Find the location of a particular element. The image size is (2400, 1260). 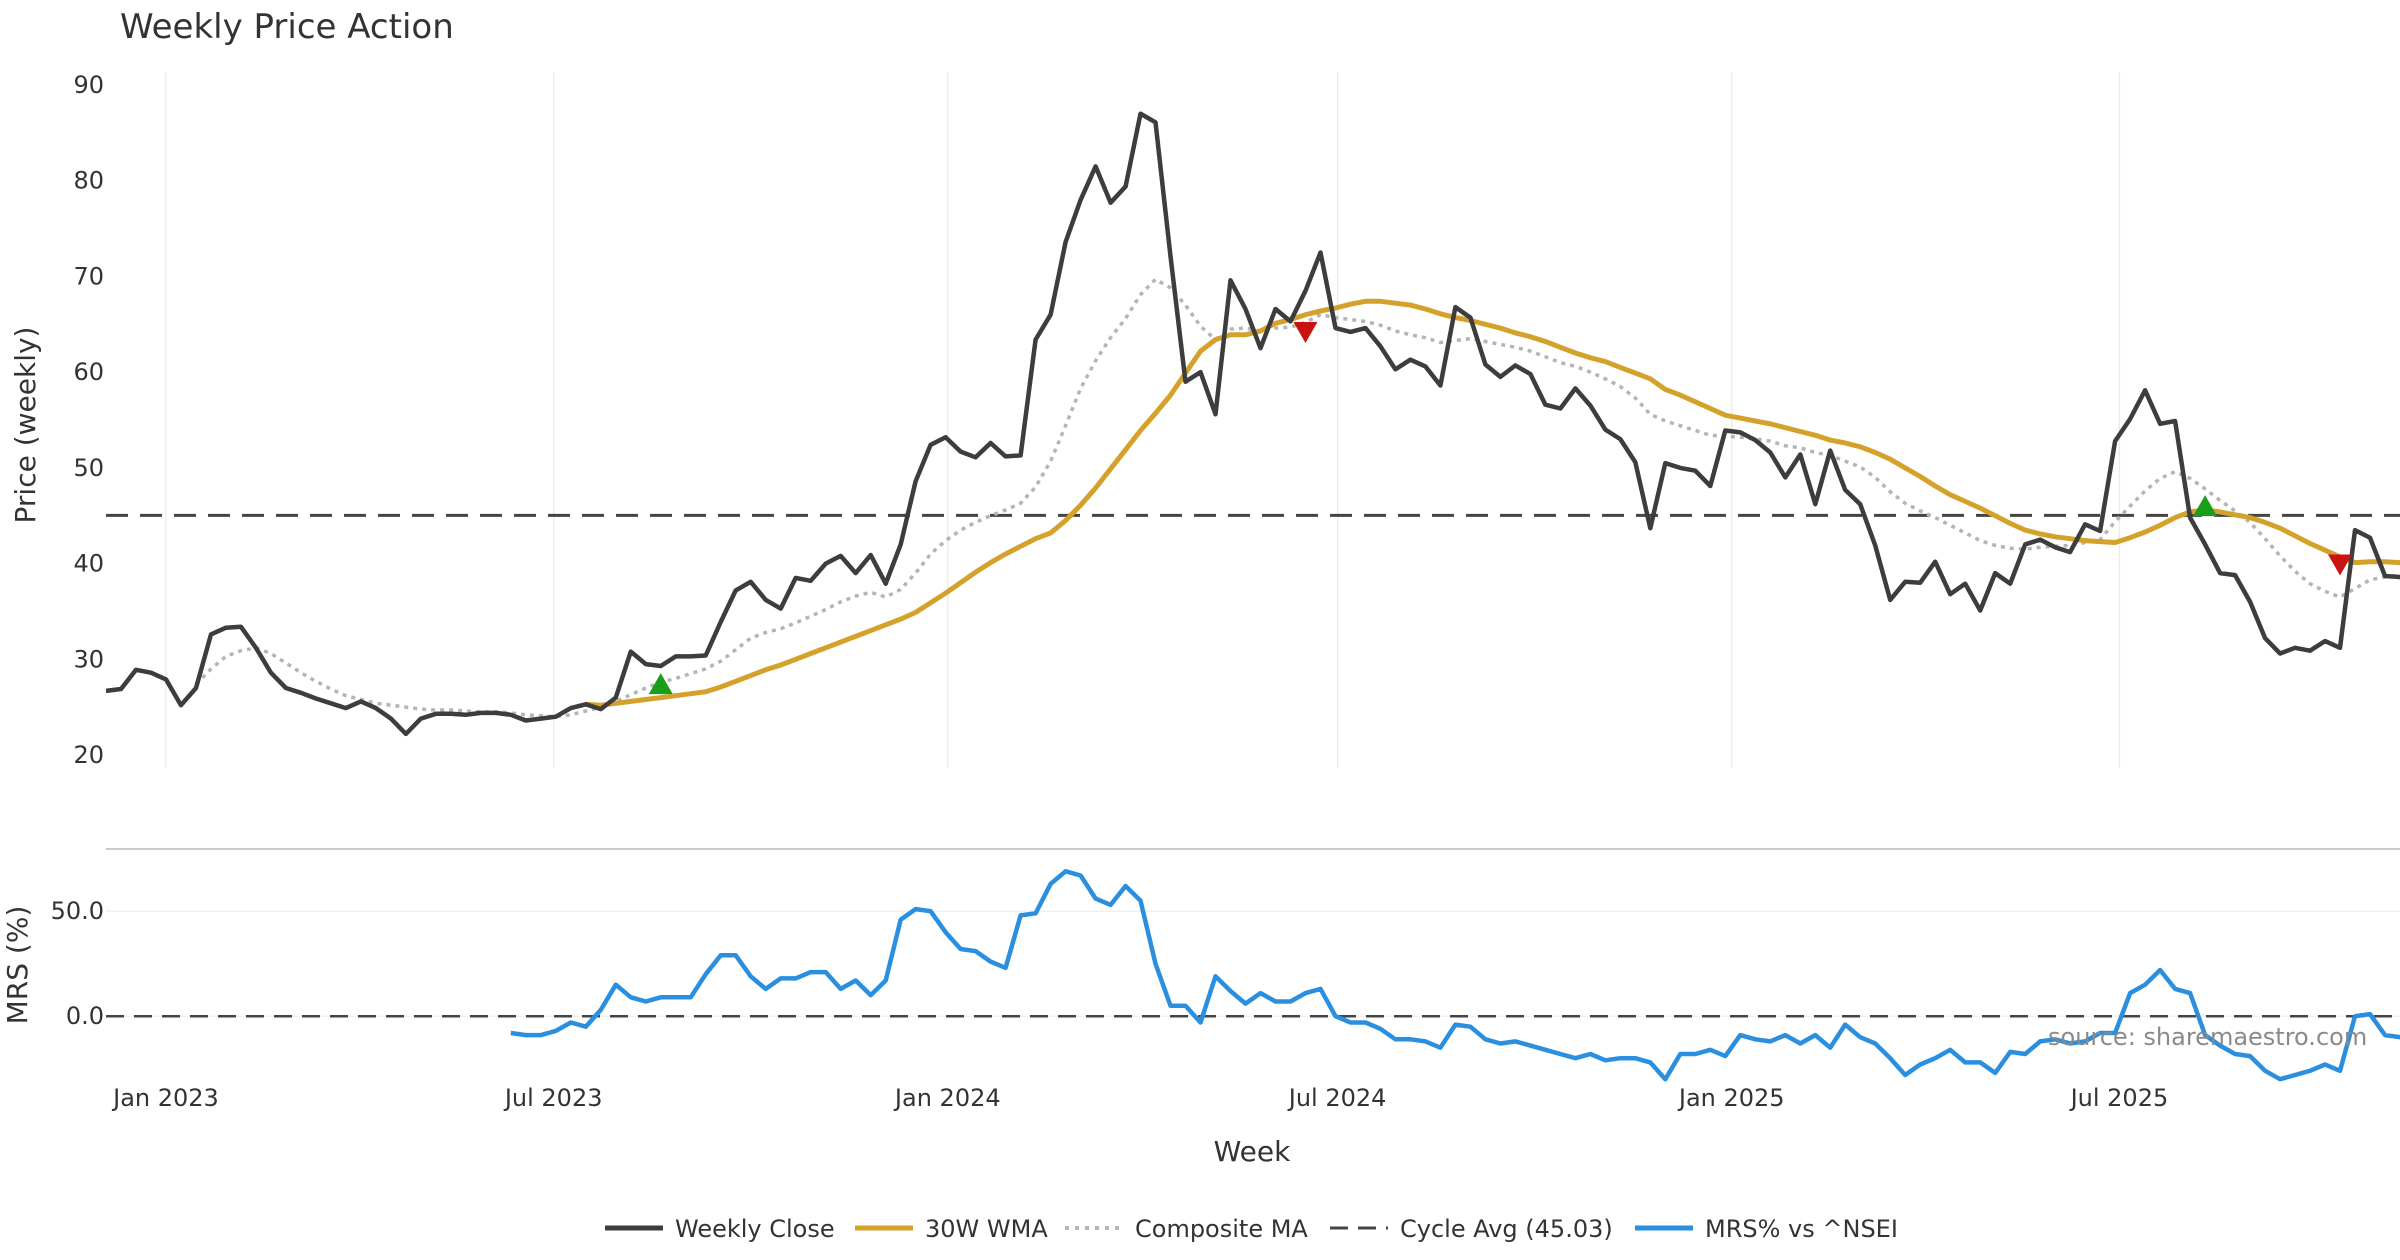

x-tick-label: Jan 2025 is located at coordinates (1731, 1098).